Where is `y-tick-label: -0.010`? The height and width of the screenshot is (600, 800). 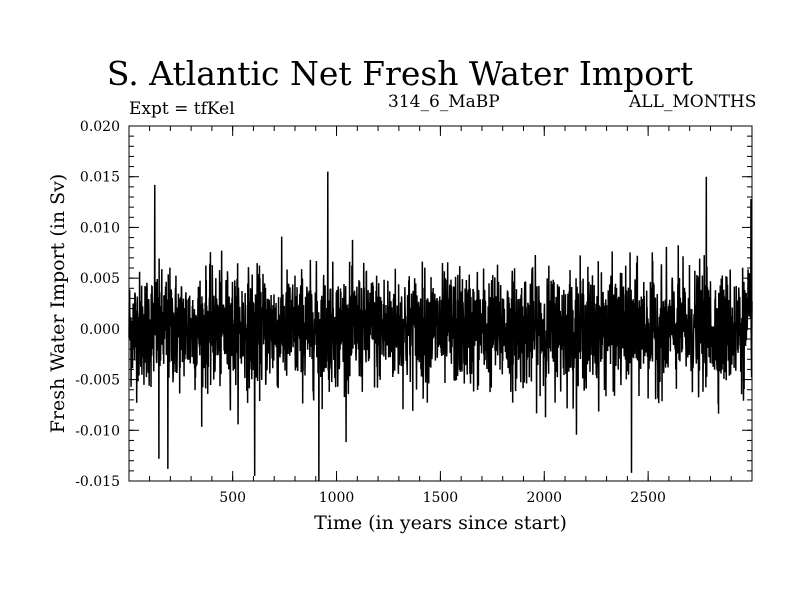 y-tick-label: -0.010 is located at coordinates (97, 431).